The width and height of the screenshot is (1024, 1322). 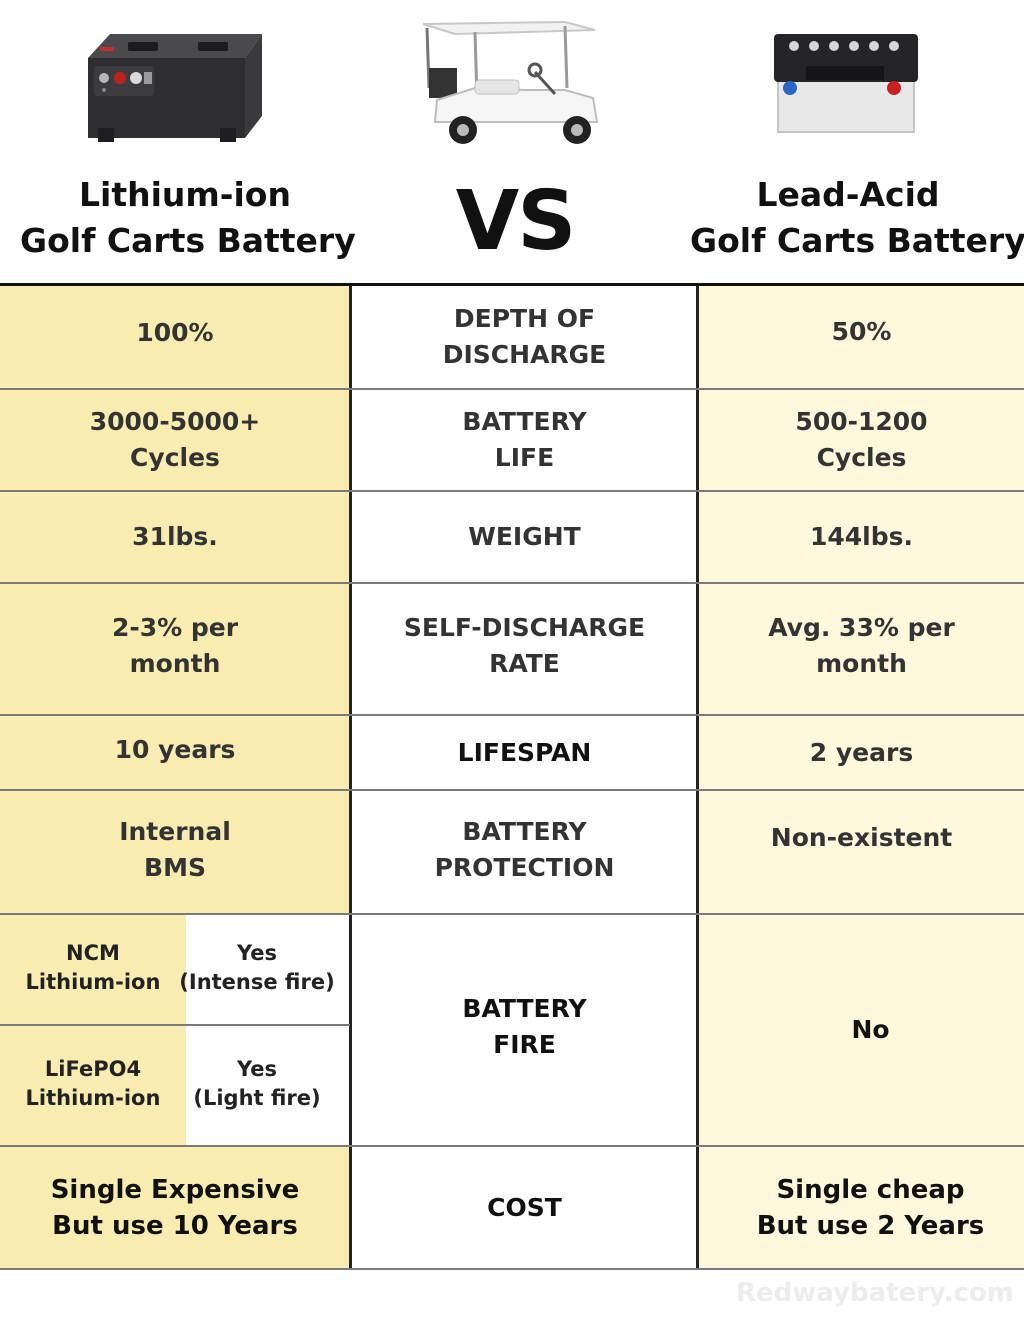 I want to click on cell-text: LIFE, so click(x=524, y=457).